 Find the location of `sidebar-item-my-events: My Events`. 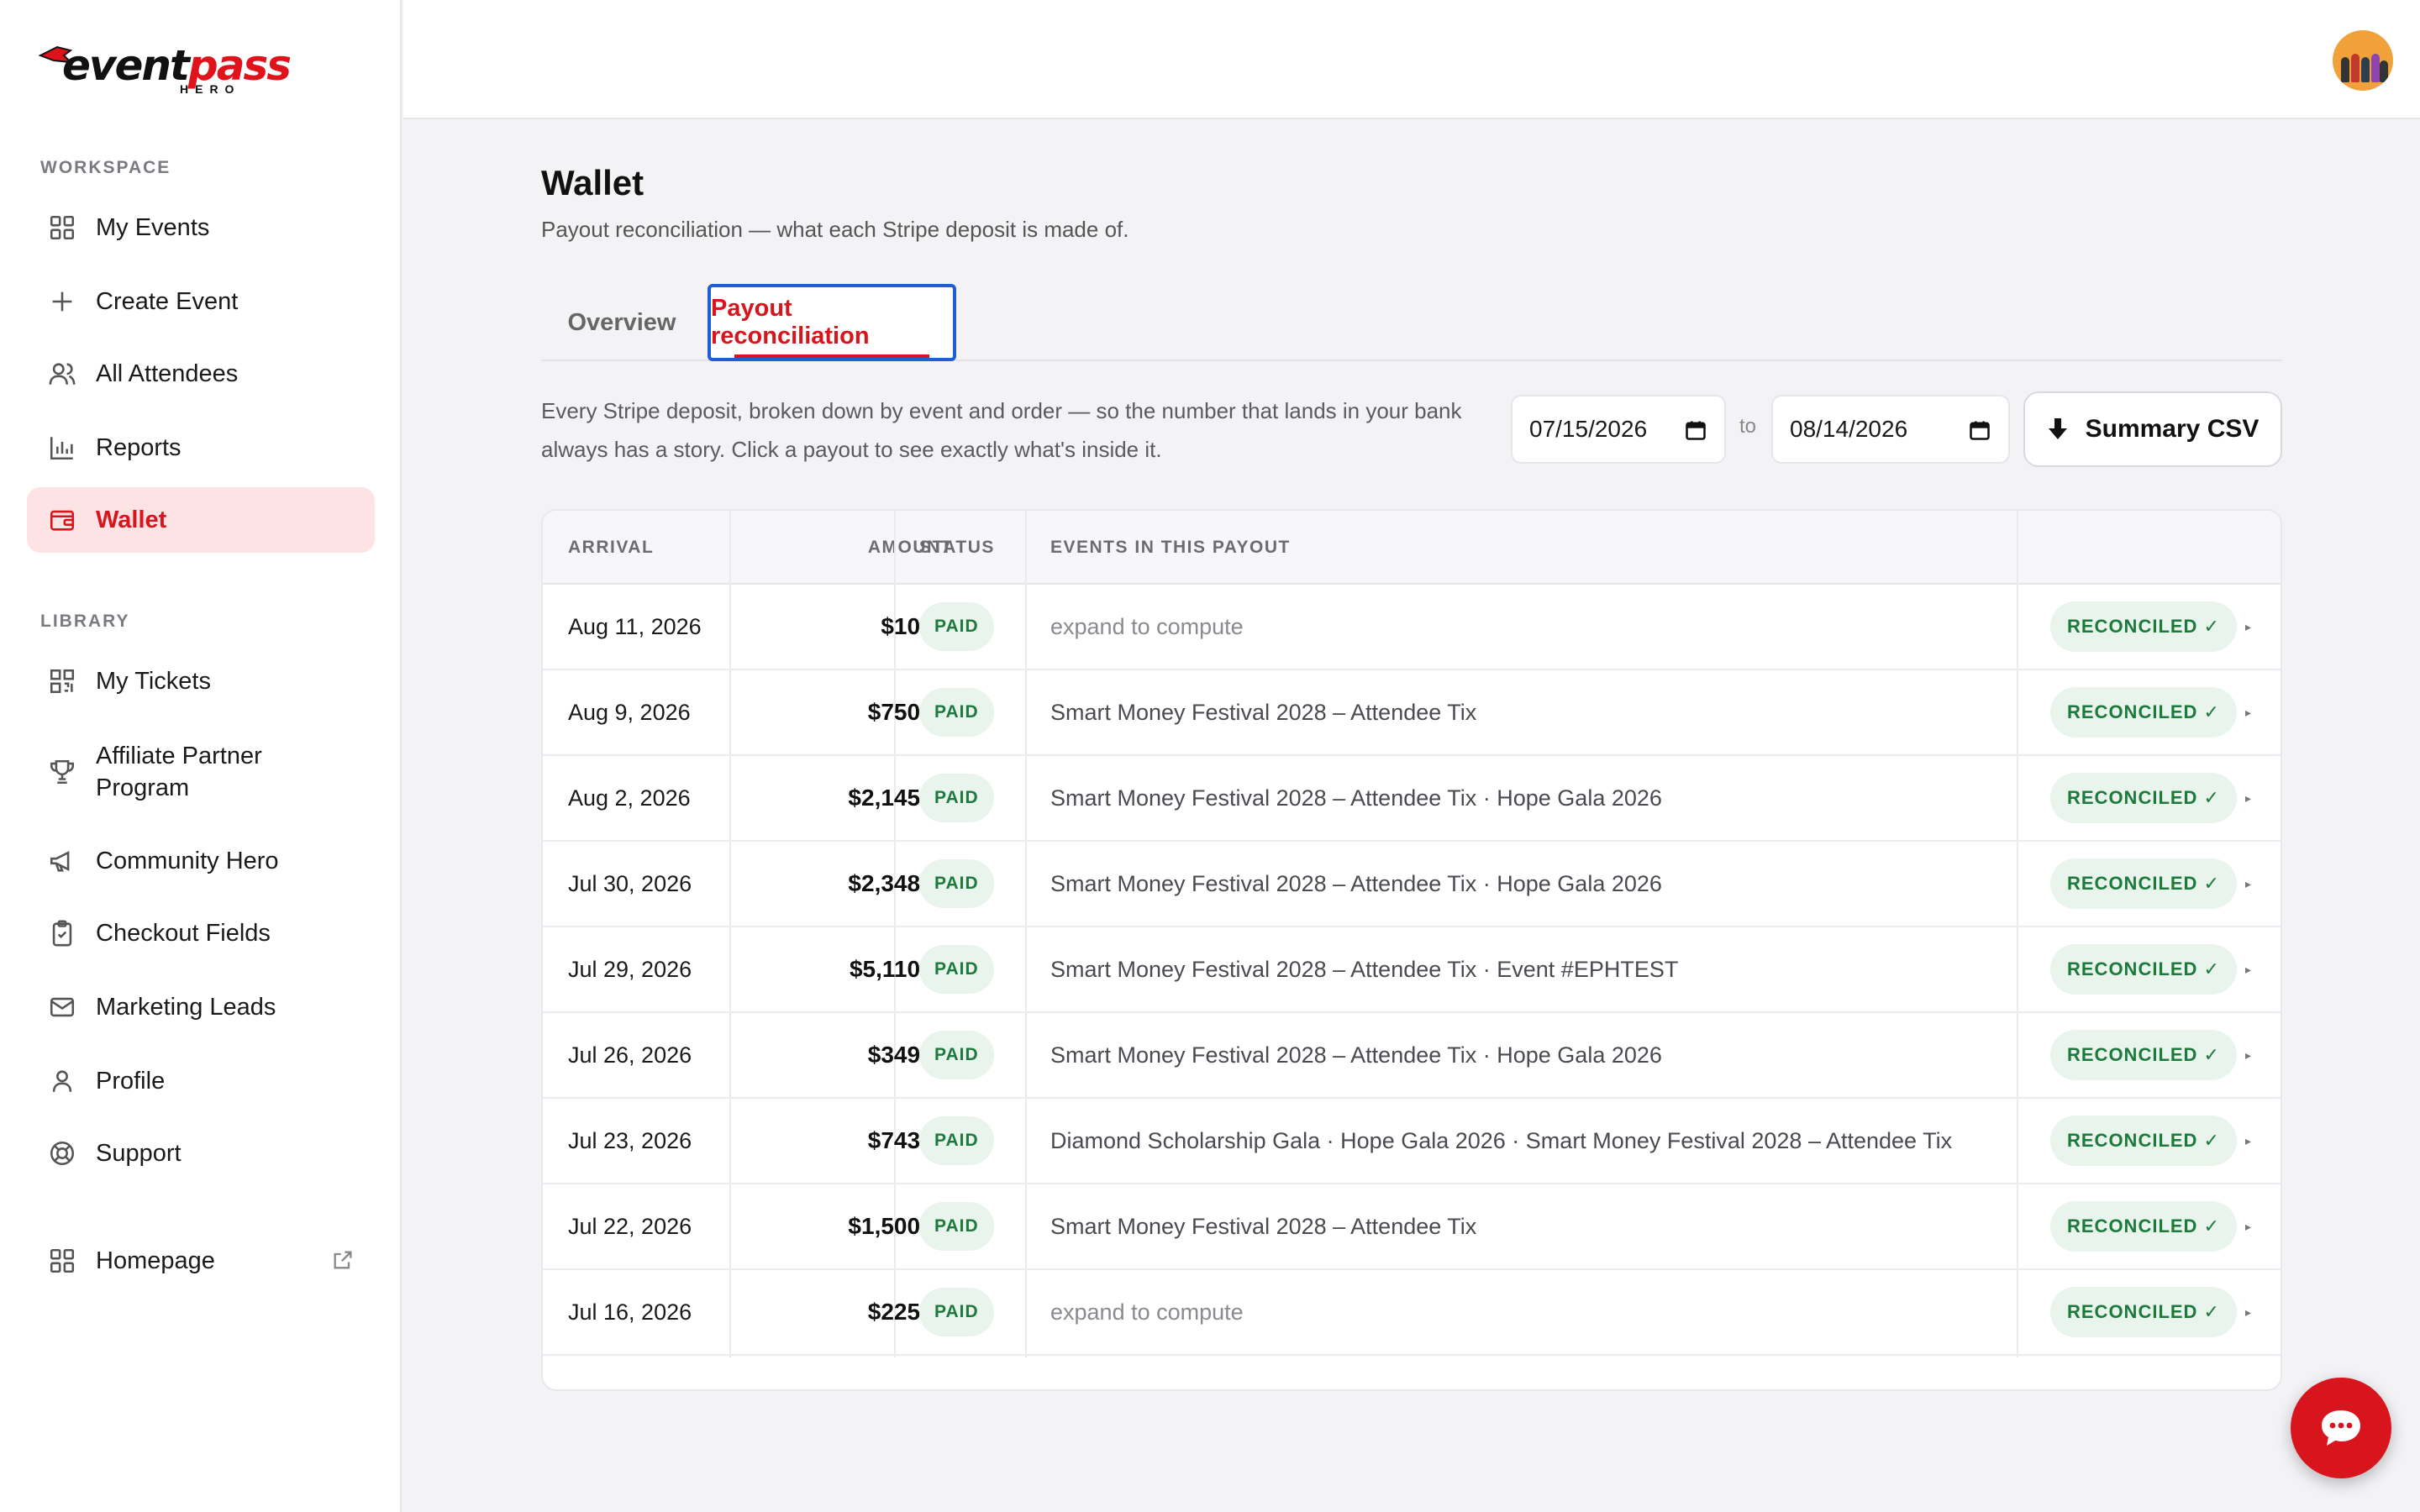

sidebar-item-my-events: My Events is located at coordinates (201, 227).